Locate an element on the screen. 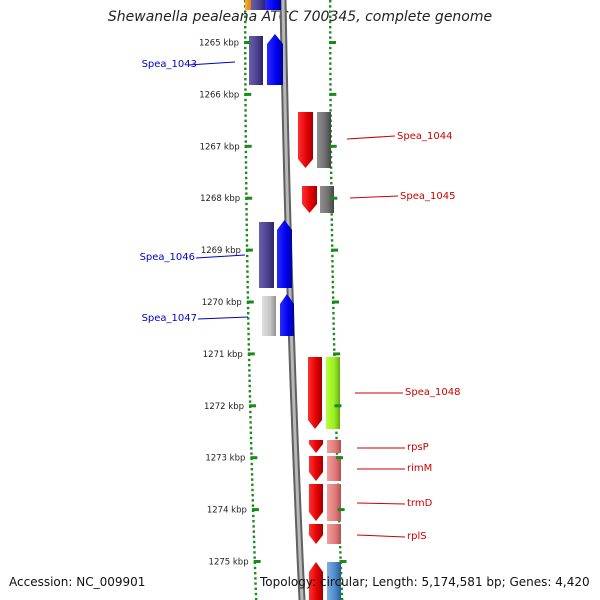 The width and height of the screenshot is (600, 600). gene-label: rpsP is located at coordinates (418, 447).